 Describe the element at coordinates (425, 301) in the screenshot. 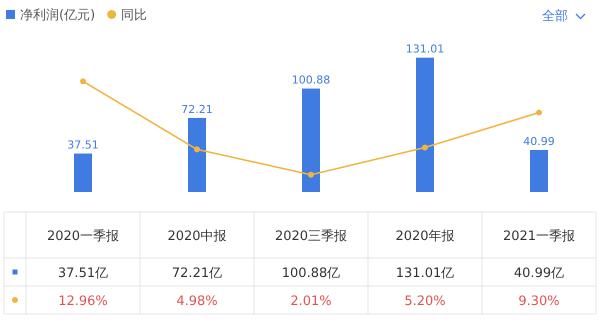

I see `data-label: 5.20%` at that location.